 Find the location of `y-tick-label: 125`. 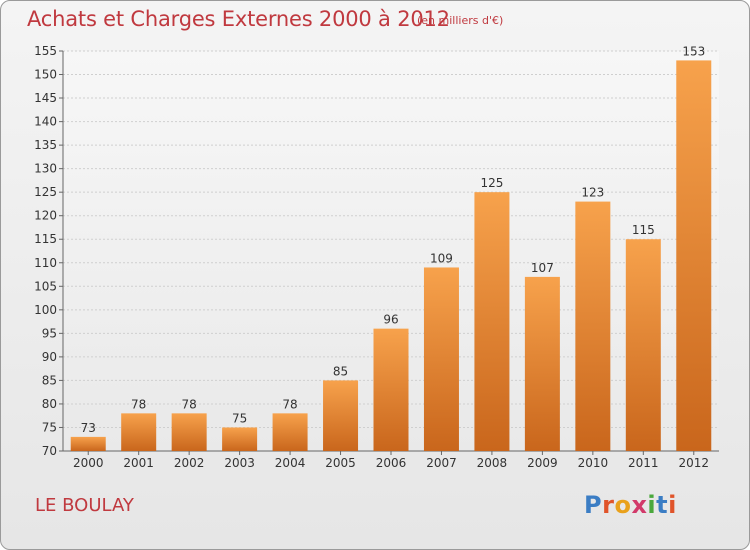

y-tick-label: 125 is located at coordinates (45, 192).